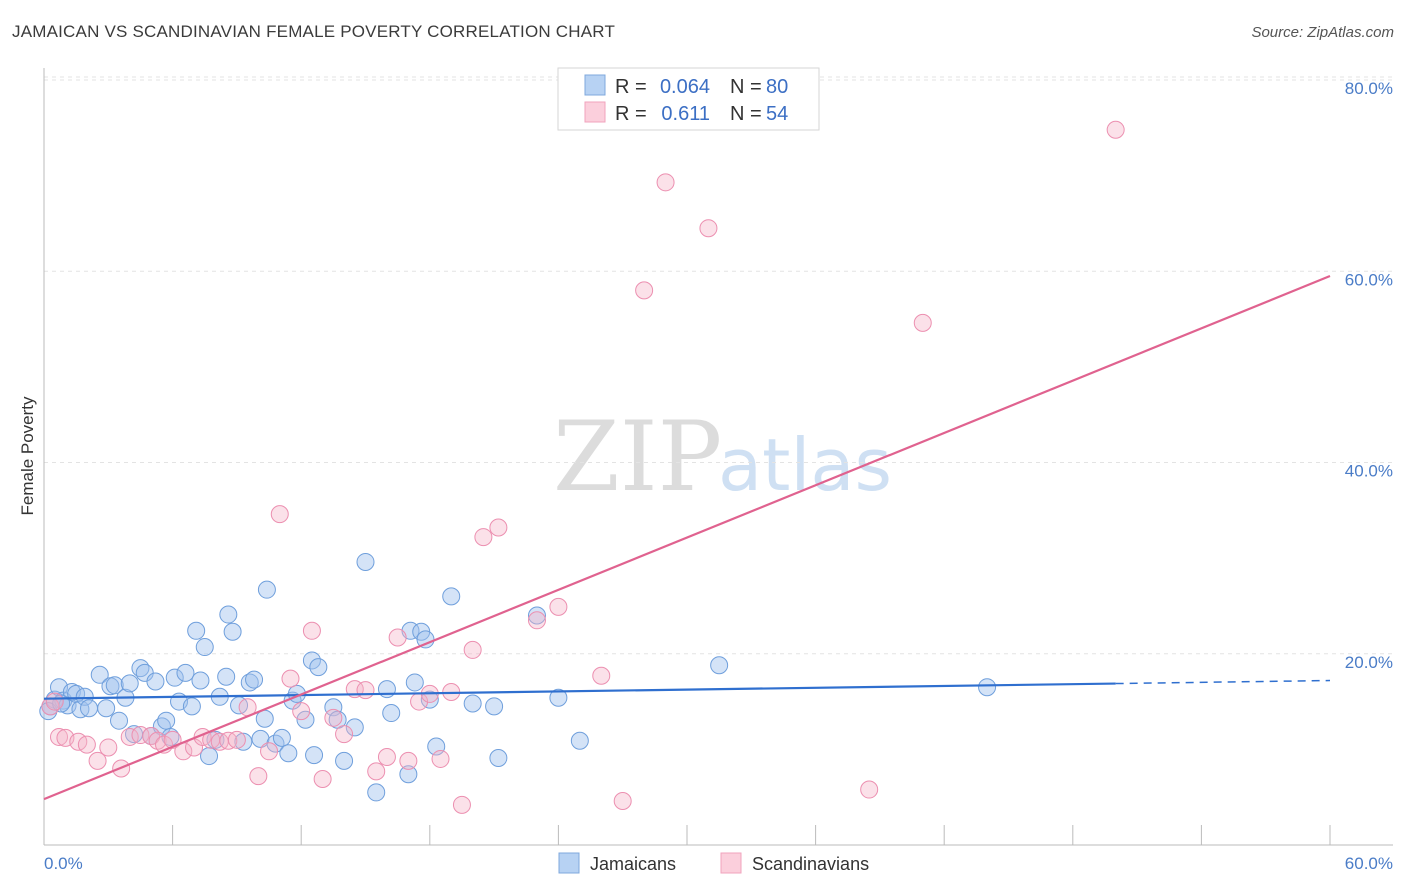 The height and width of the screenshot is (892, 1406). I want to click on jamaican-trend-line-extension, so click(1223, 682).